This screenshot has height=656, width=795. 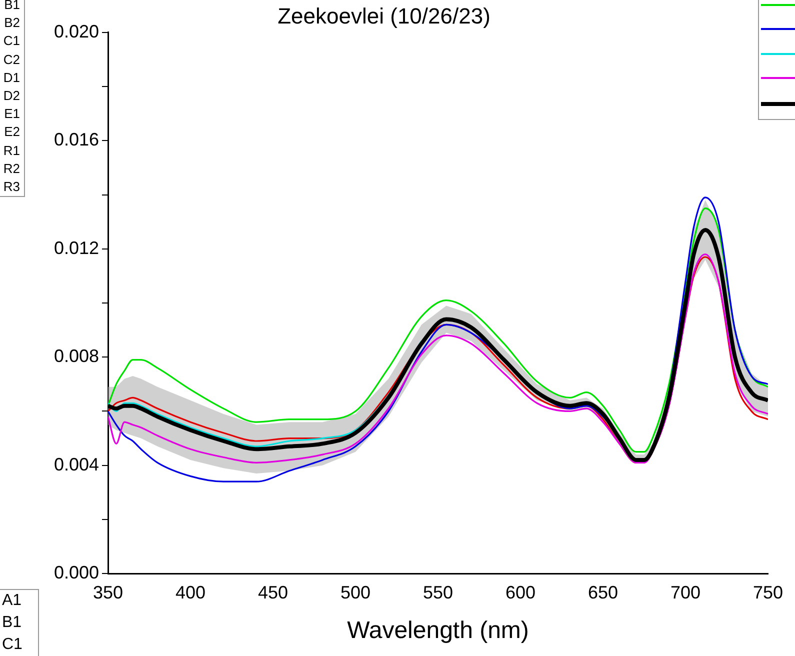 What do you see at coordinates (76, 31) in the screenshot?
I see `y-tick-label: 0.020` at bounding box center [76, 31].